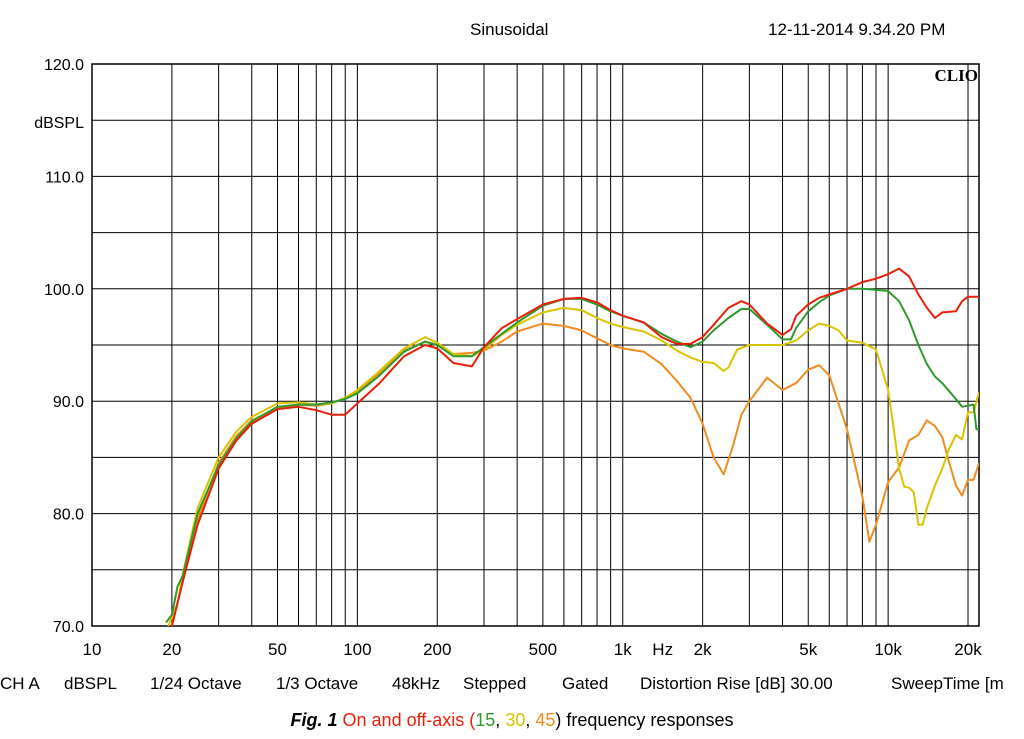  What do you see at coordinates (968, 649) in the screenshot?
I see `x-tick-label: 20k` at bounding box center [968, 649].